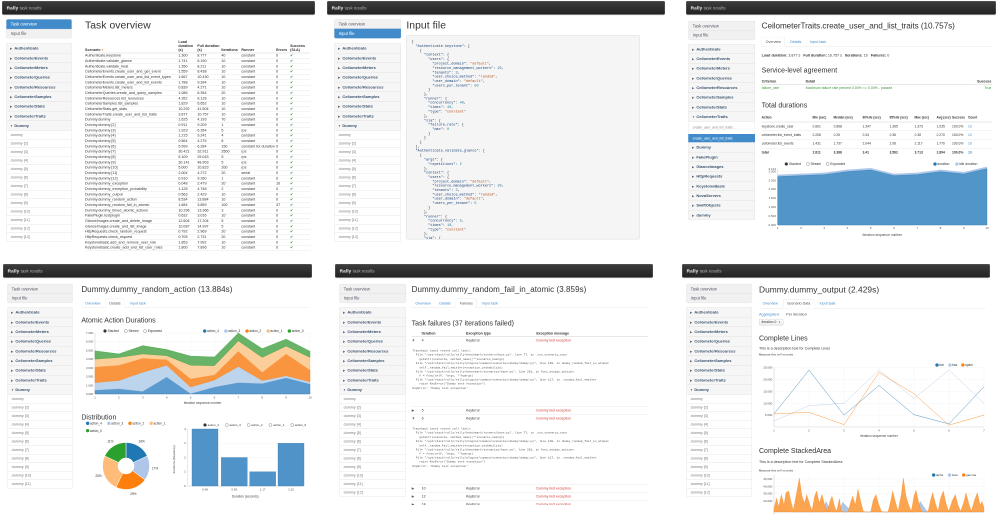 This screenshot has height=515, width=1000. I want to click on svg-text: duration, so click(943, 164).